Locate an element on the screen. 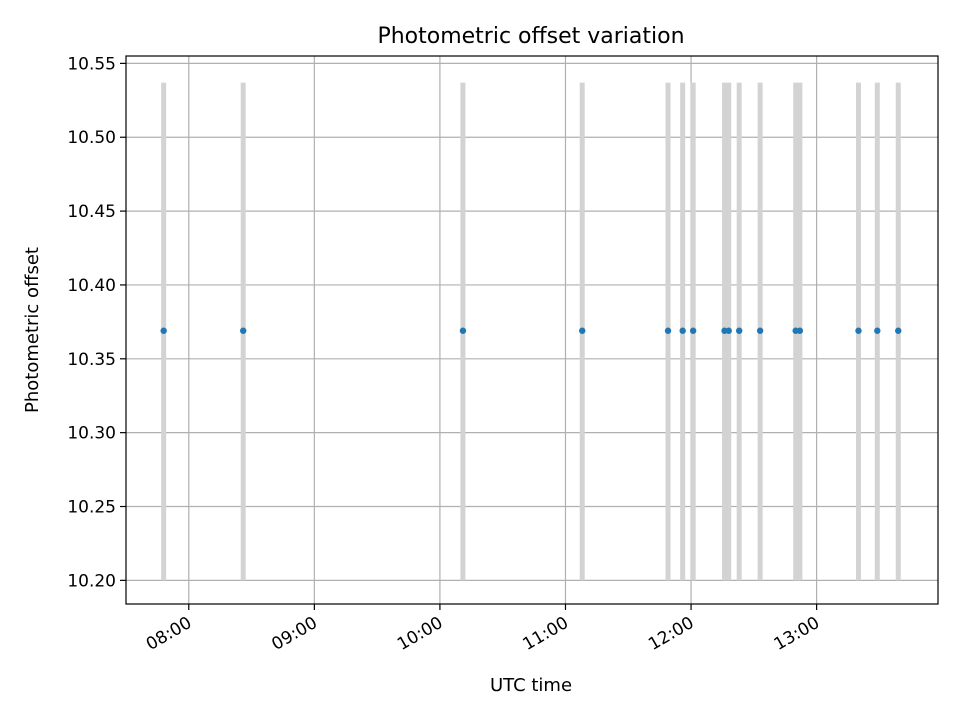 This screenshot has height=720, width=960. chart-title: Photometric offset variation is located at coordinates (530, 36).